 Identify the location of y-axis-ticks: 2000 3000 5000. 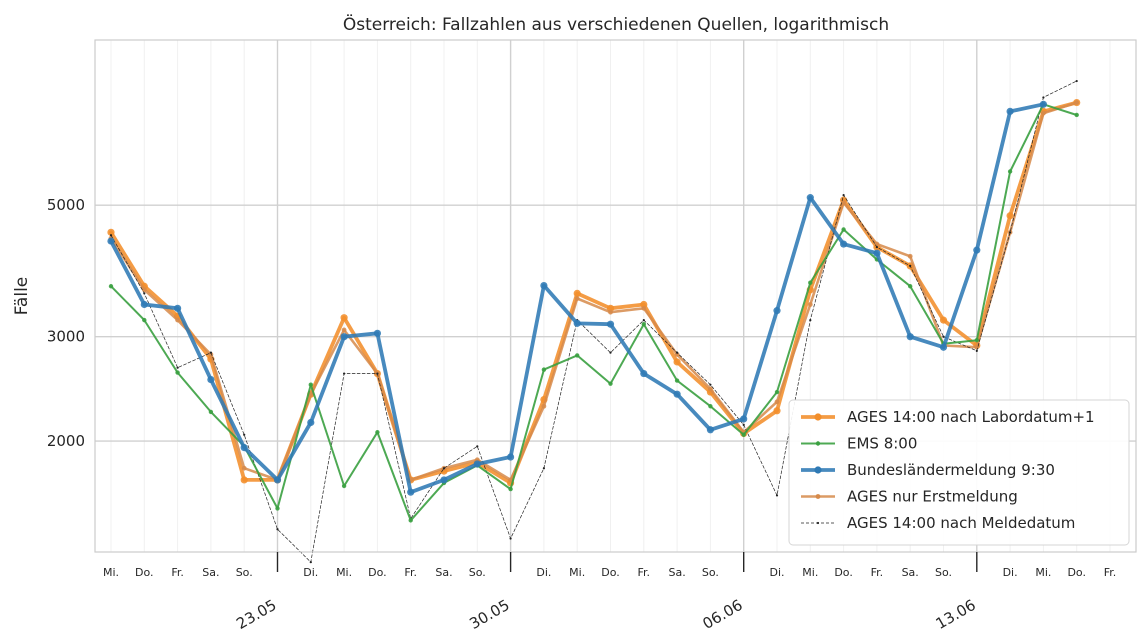
(66, 323).